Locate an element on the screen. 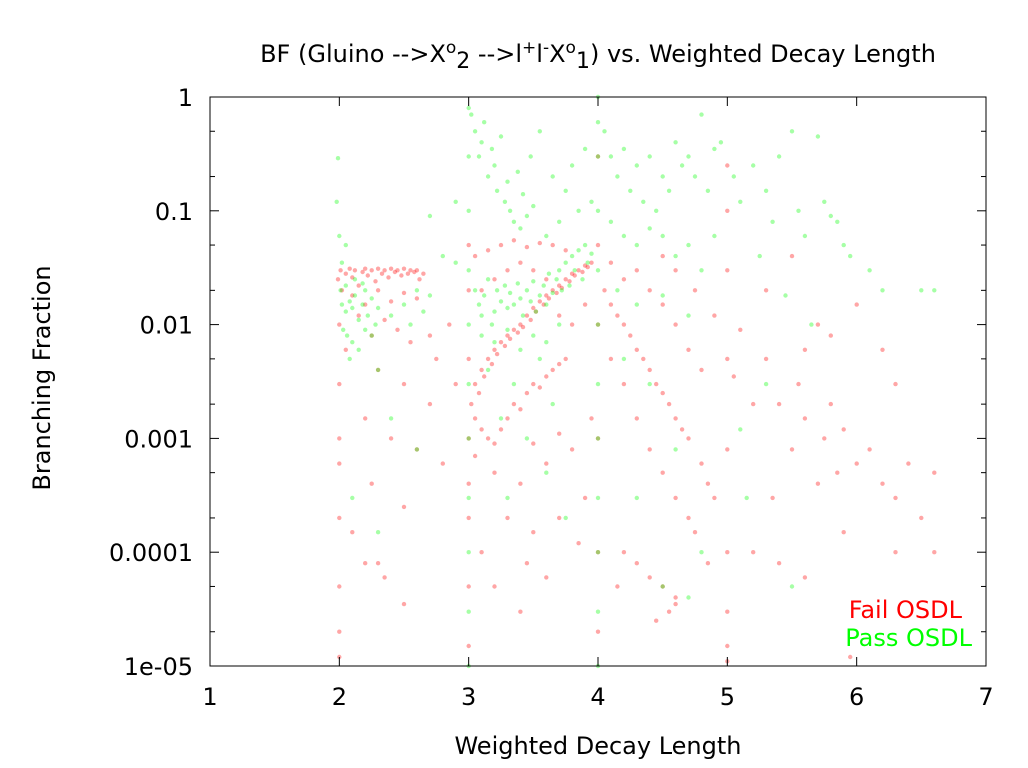  chart-title-part: 2 is located at coordinates (463, 61).